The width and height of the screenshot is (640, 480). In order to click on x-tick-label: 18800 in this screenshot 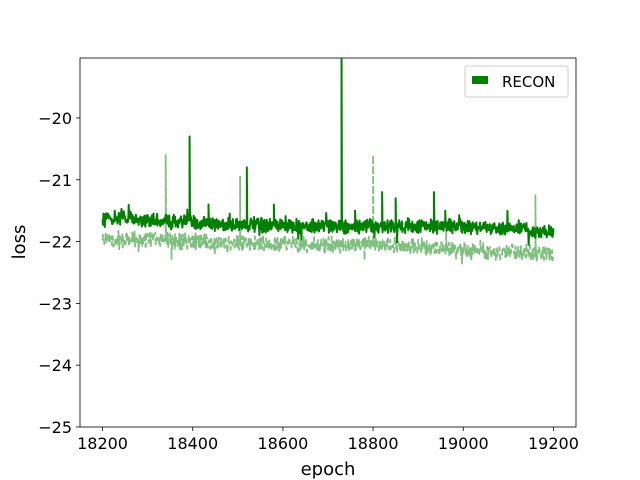, I will do `click(373, 443)`.